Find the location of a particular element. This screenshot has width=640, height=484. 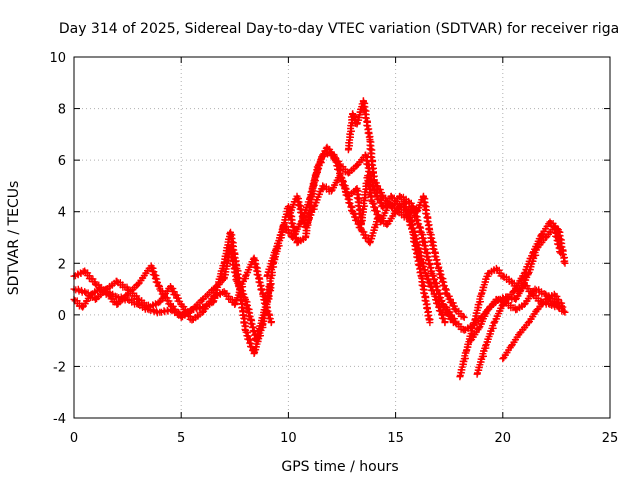

x-tick-label: 25 is located at coordinates (610, 438).